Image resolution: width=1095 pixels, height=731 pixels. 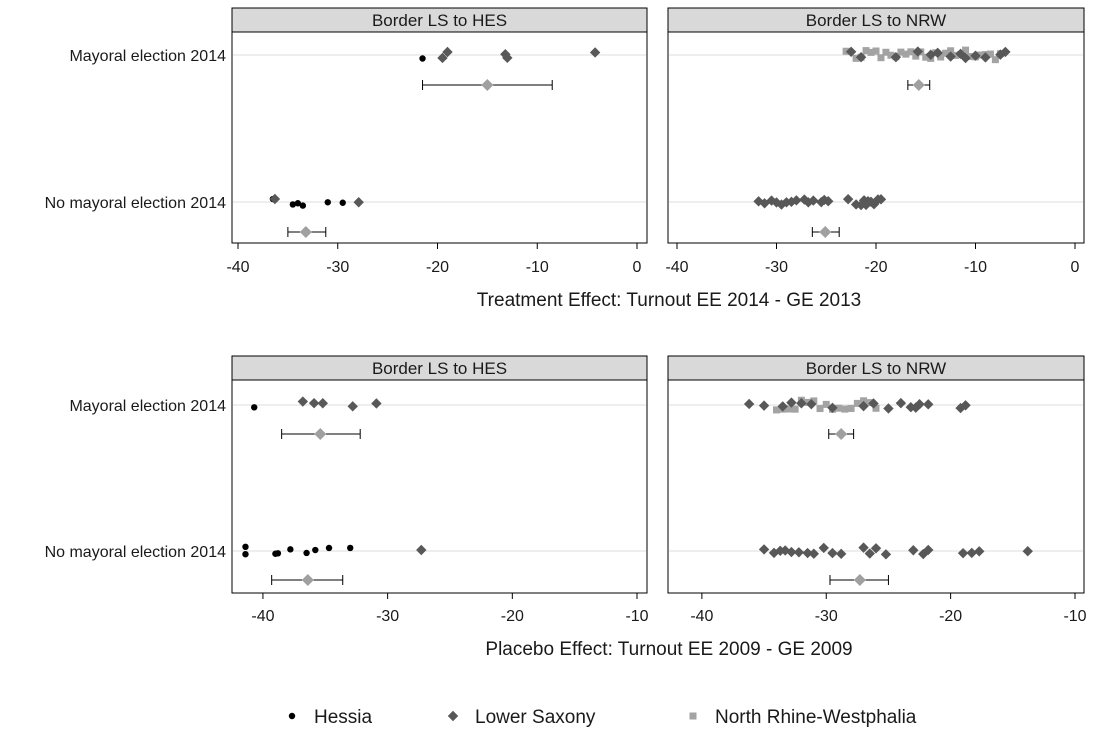 What do you see at coordinates (602, 717) in the screenshot?
I see `legend: Hessia Lower Saxony North Rhine-Westphalia` at bounding box center [602, 717].